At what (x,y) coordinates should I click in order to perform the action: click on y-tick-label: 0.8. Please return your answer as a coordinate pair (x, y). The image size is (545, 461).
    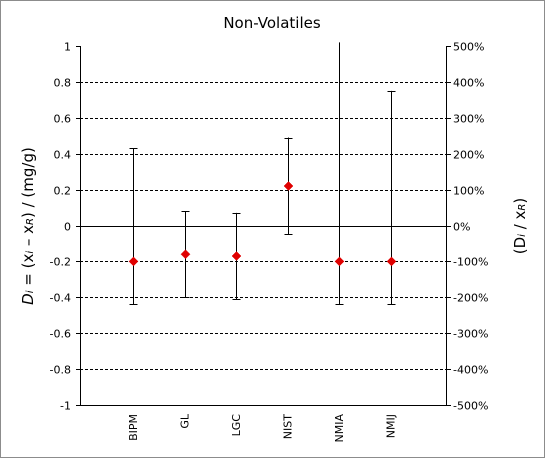
    Looking at the image, I should click on (63, 83).